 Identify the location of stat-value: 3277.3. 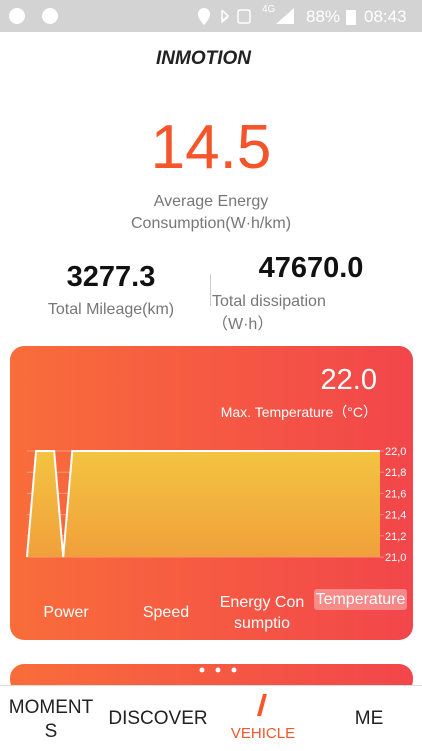
(111, 277).